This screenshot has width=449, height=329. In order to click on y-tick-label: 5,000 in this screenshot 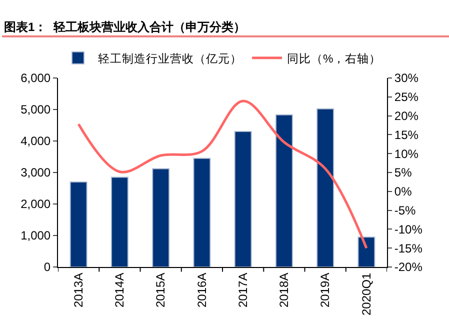, I will do `click(35, 109)`.